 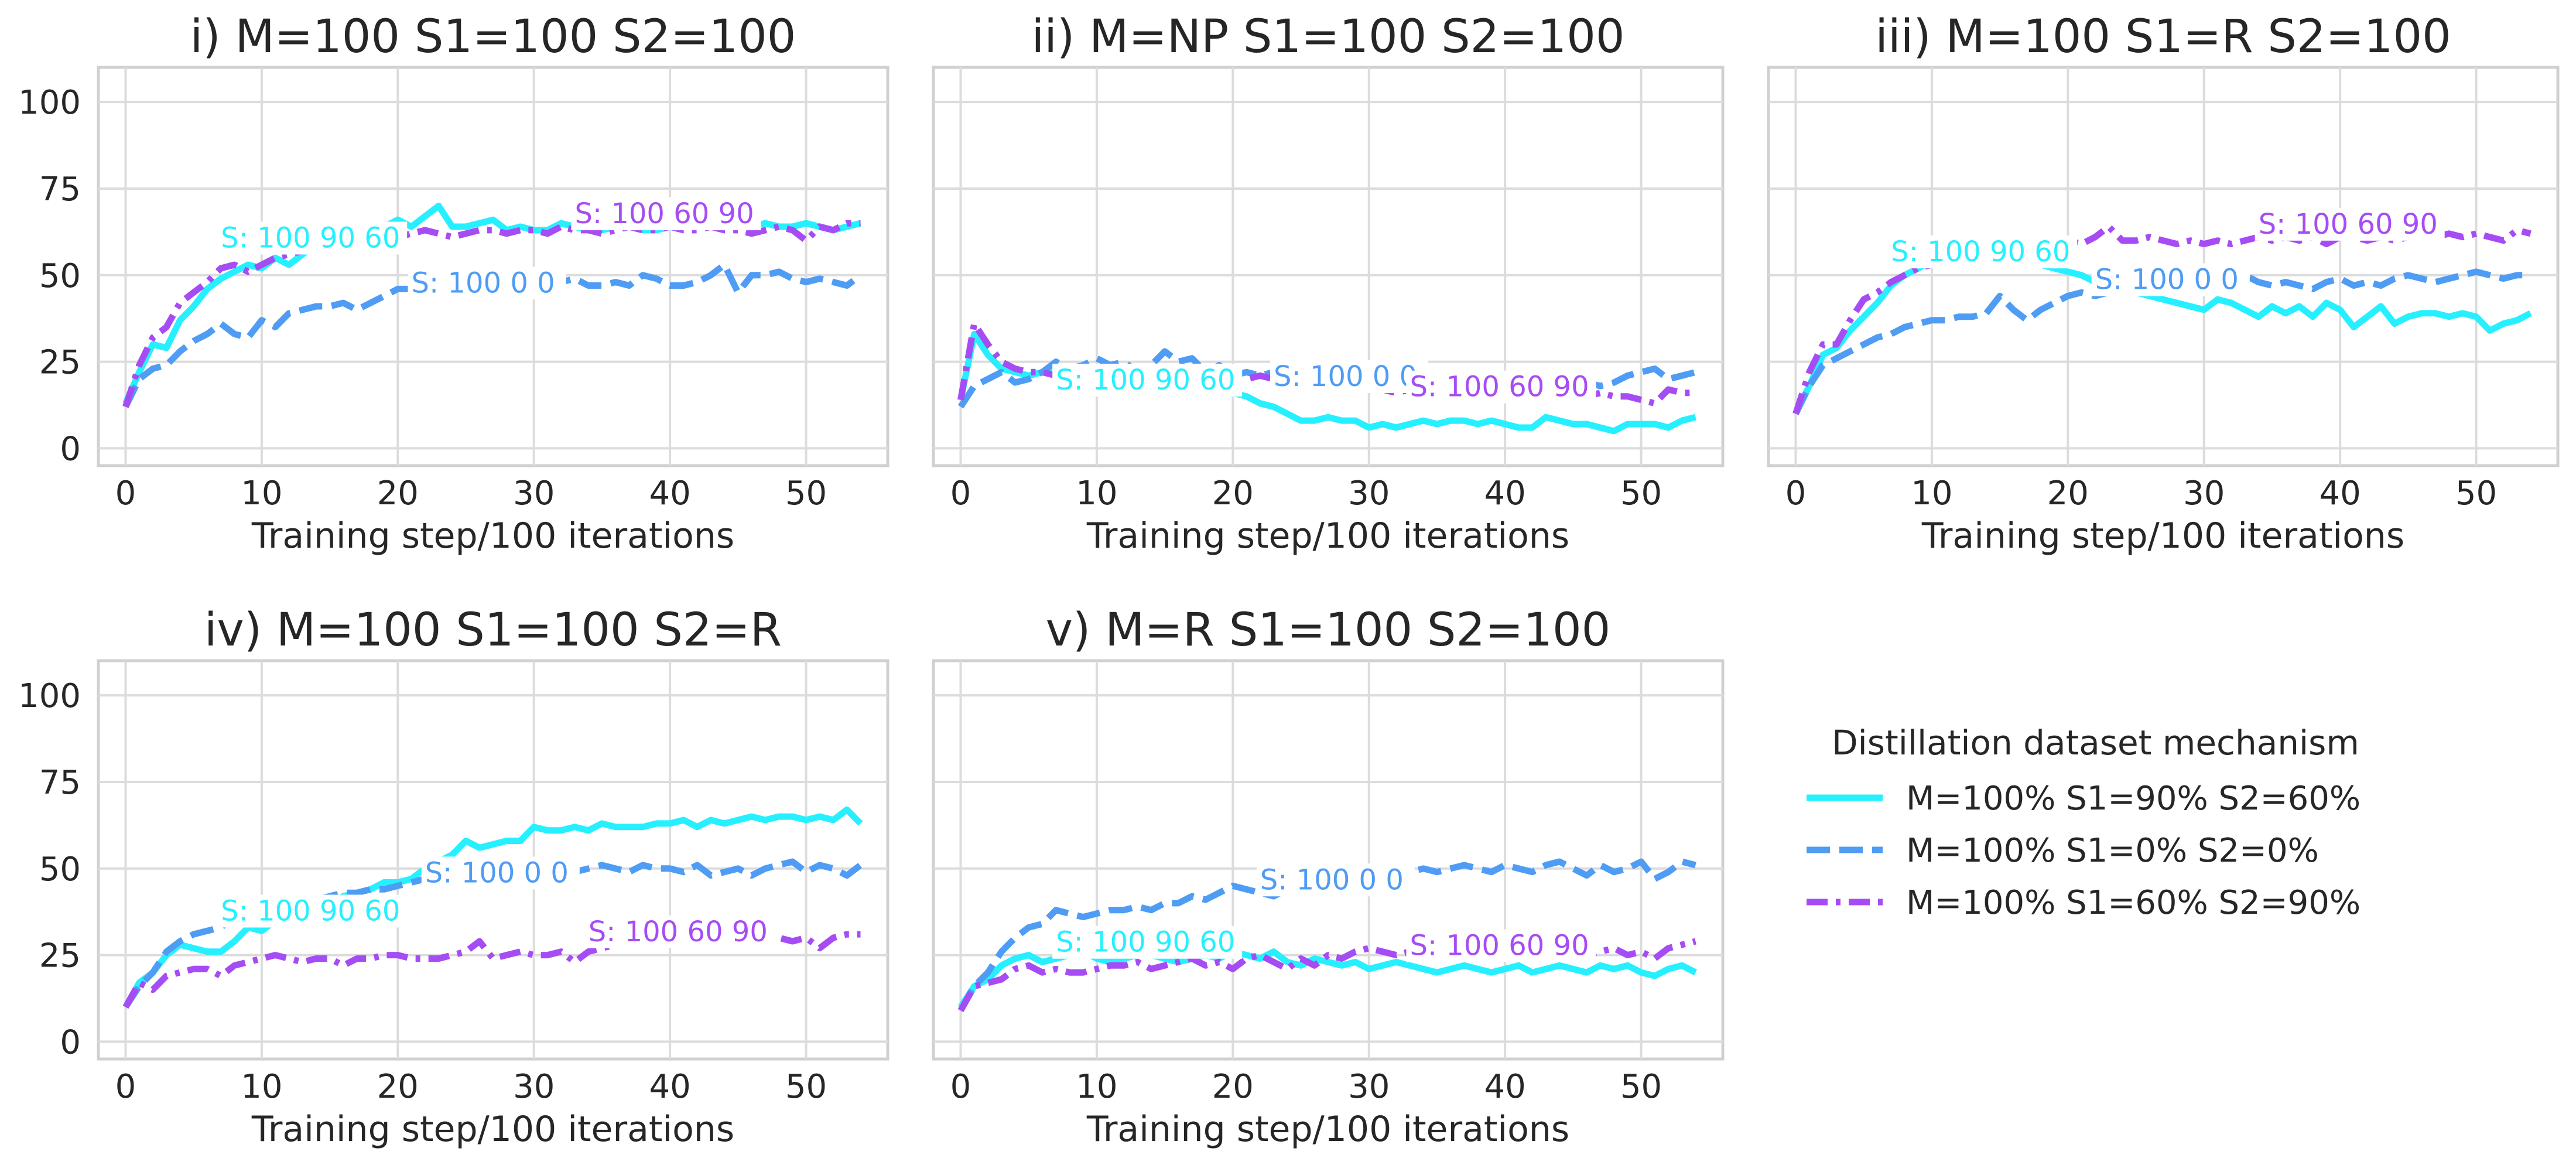 What do you see at coordinates (2163, 37) in the screenshot?
I see `panel-title: iii) M=100 S1=R S2=100` at bounding box center [2163, 37].